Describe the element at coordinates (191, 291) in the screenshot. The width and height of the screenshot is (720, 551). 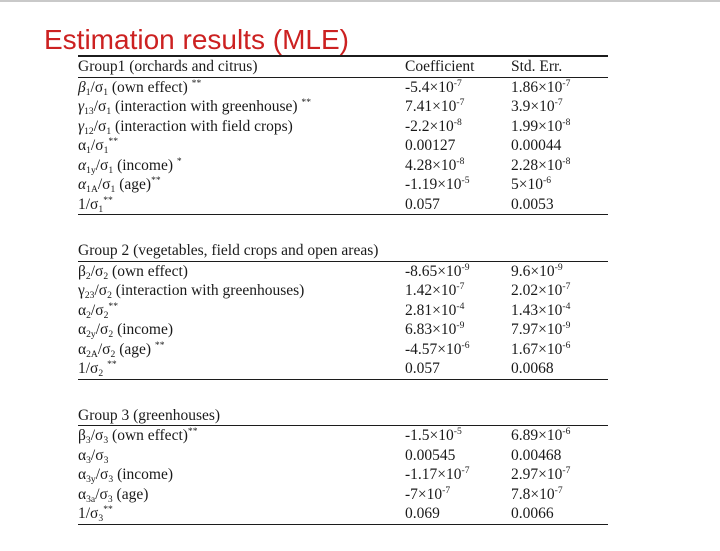
I see `param-label: γ23/σ2 (interaction with greenhouses)` at that location.